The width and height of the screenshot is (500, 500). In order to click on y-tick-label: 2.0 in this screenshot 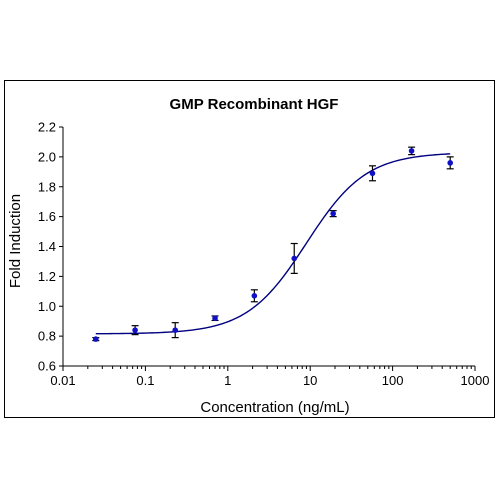, I will do `click(47, 156)`.